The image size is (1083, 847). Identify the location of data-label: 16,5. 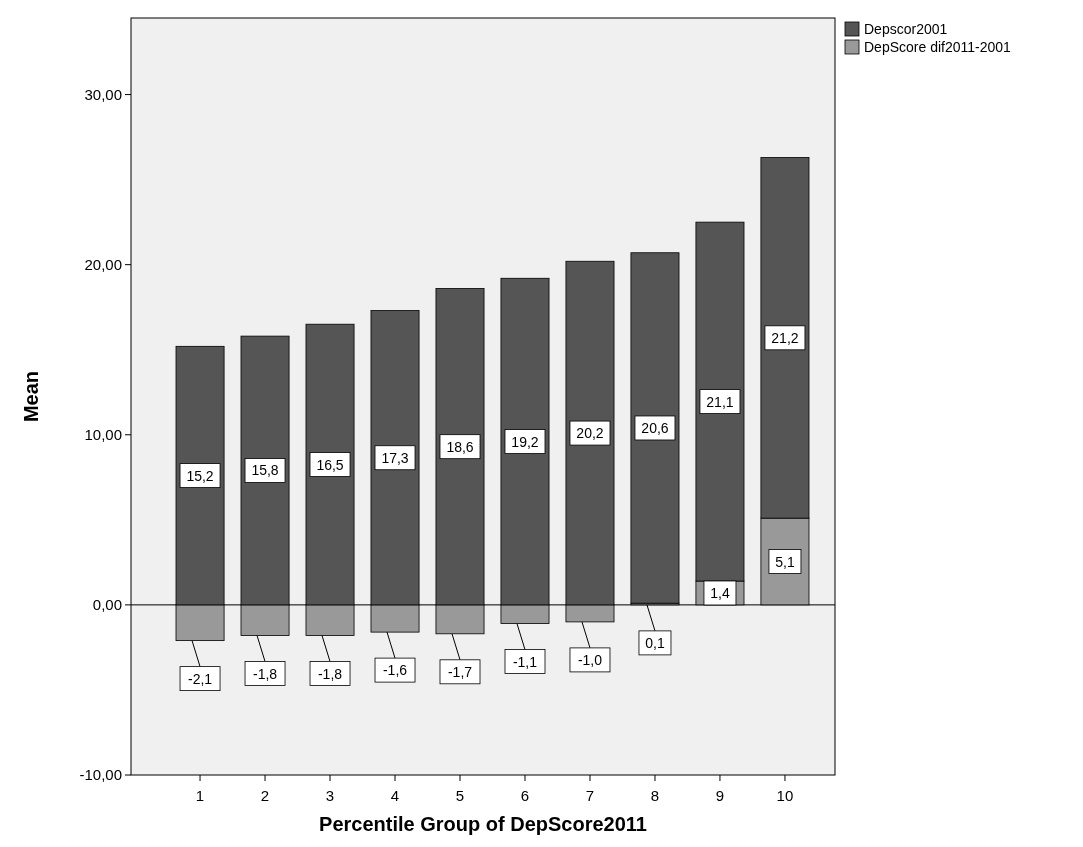
(330, 464).